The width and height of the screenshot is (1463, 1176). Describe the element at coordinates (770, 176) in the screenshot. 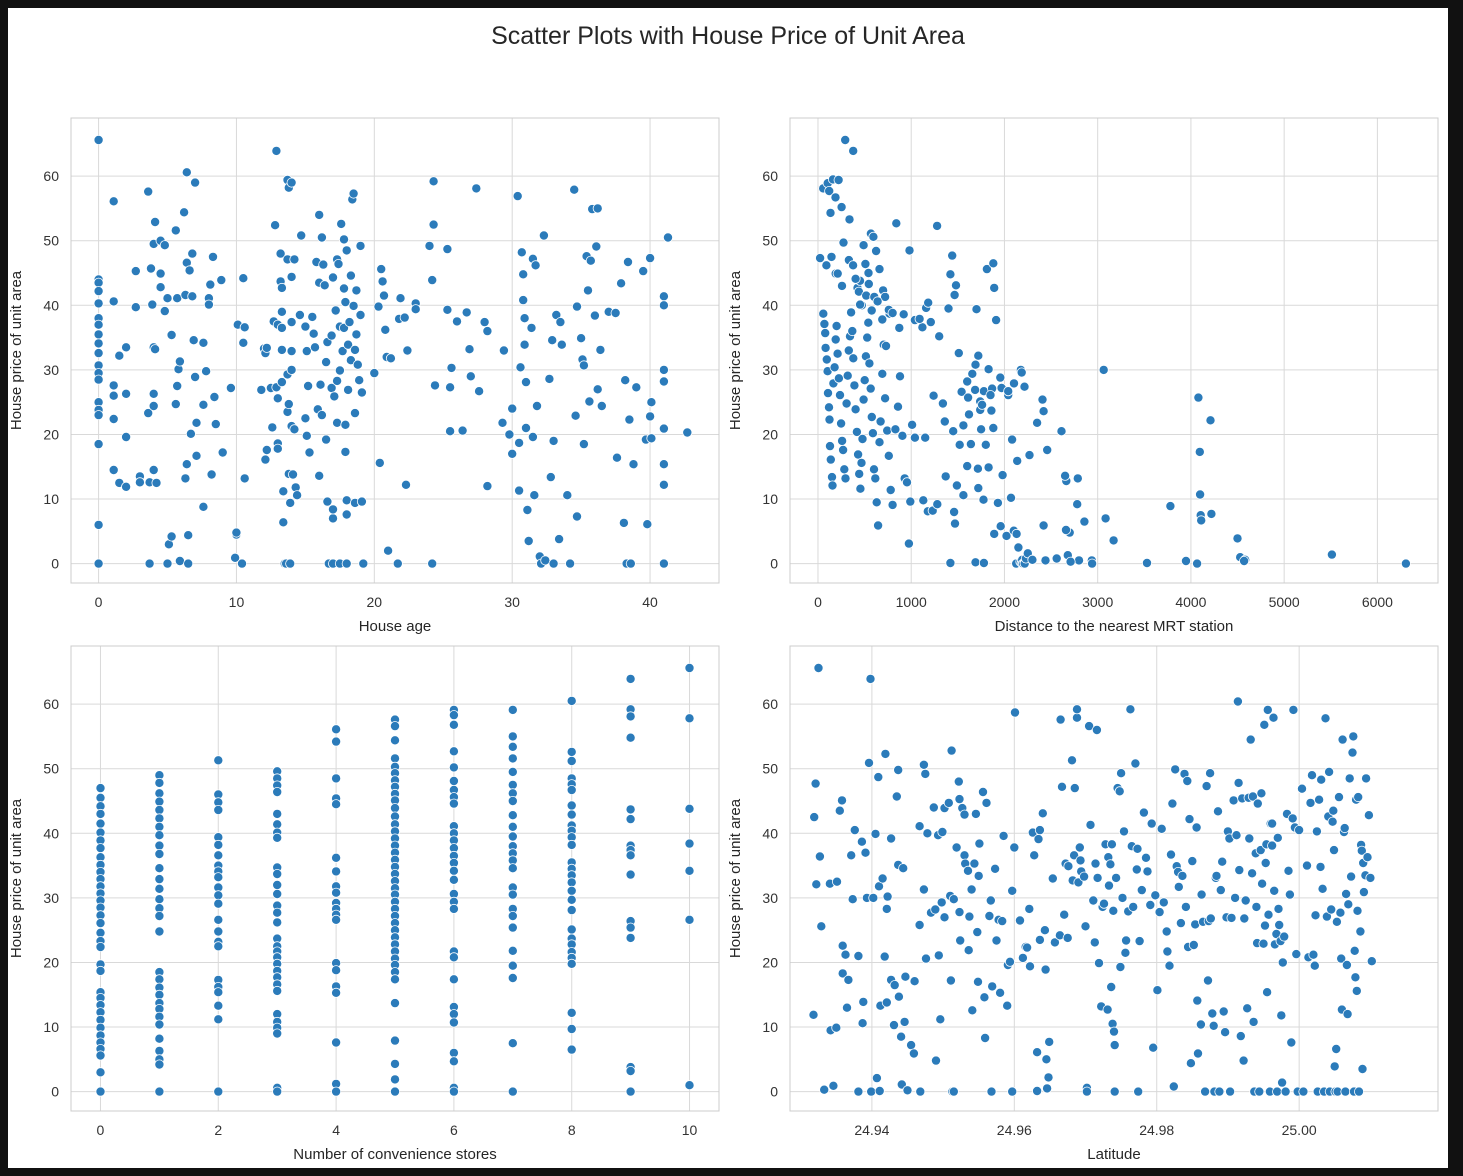

I see `y-tick-label: 60` at that location.